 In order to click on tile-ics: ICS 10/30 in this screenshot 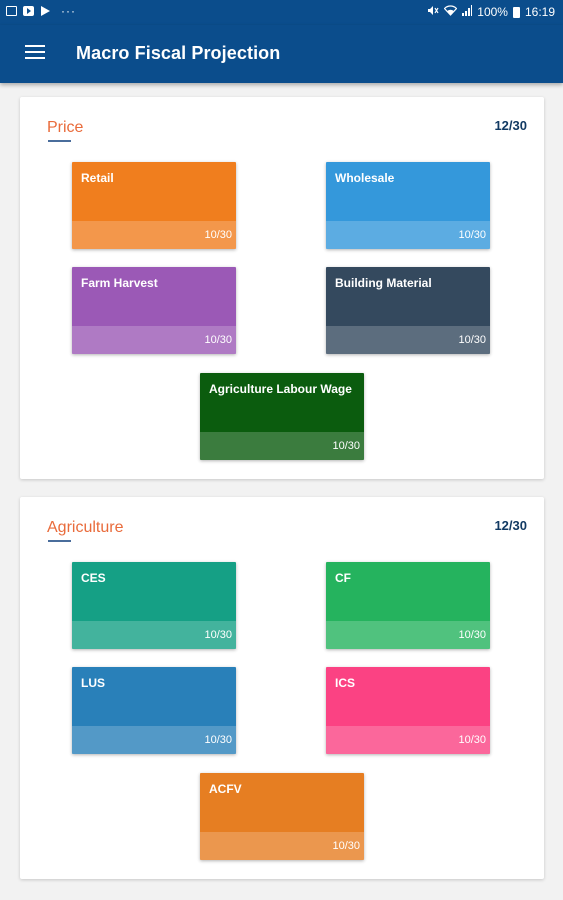, I will do `click(408, 710)`.